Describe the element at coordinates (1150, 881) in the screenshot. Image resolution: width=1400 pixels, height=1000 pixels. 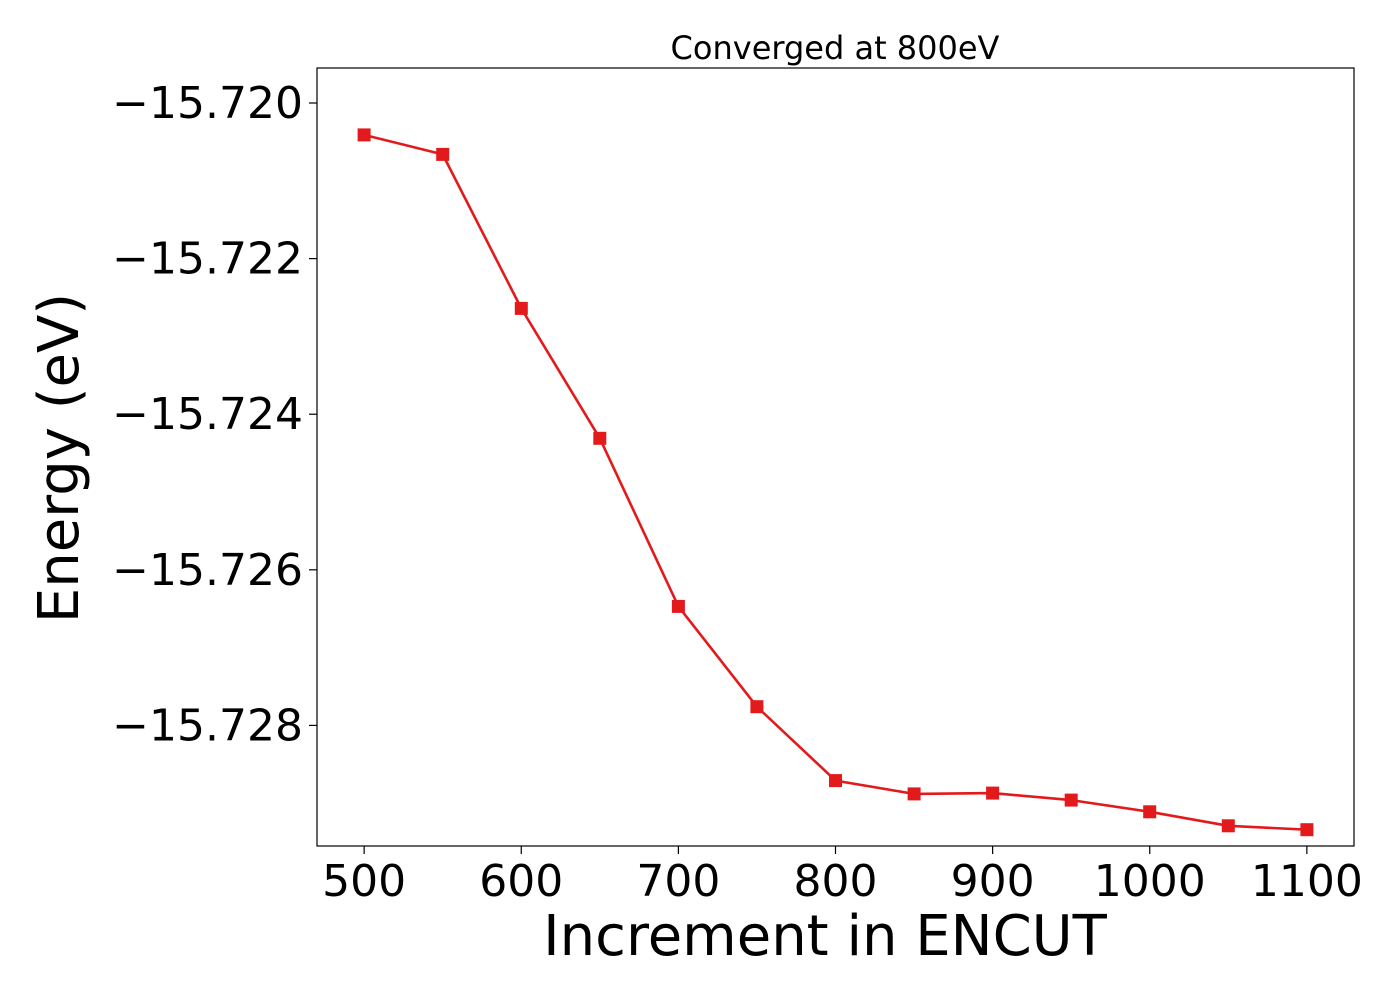
I see `x-tick-label: 1000` at that location.